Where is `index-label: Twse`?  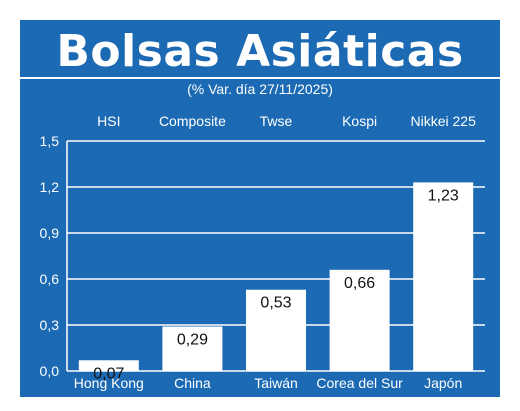 index-label: Twse is located at coordinates (276, 121).